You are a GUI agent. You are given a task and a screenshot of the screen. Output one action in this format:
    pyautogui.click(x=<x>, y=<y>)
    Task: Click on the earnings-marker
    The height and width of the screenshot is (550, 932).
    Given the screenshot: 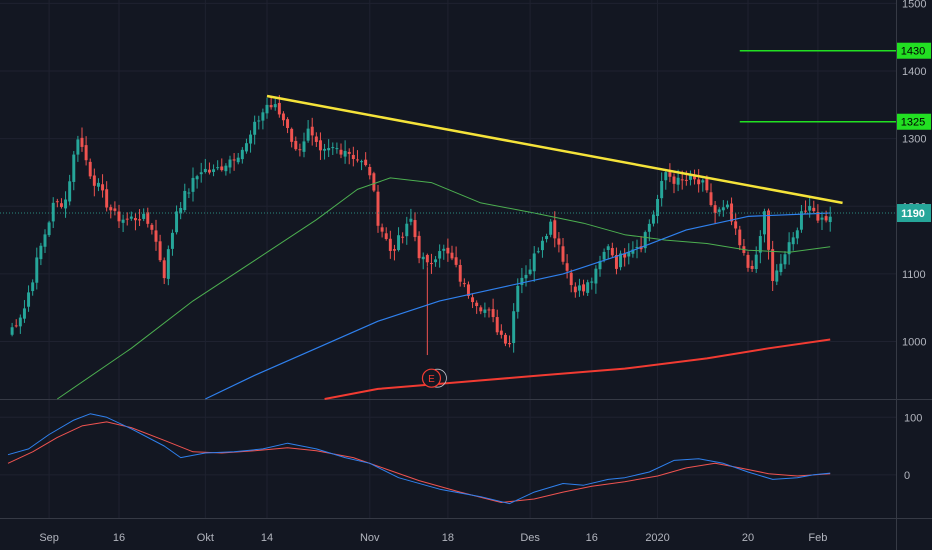 What is the action you would take?
    pyautogui.click(x=431, y=378)
    